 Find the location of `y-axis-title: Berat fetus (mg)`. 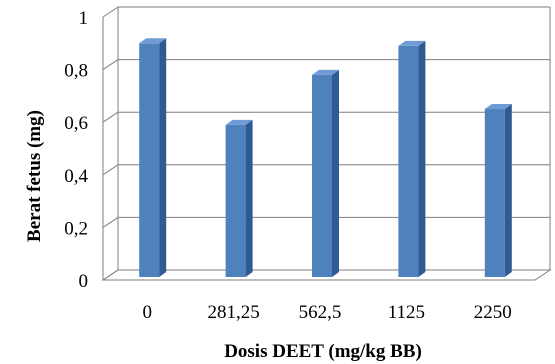

y-axis-title: Berat fetus (mg) is located at coordinates (34, 176).